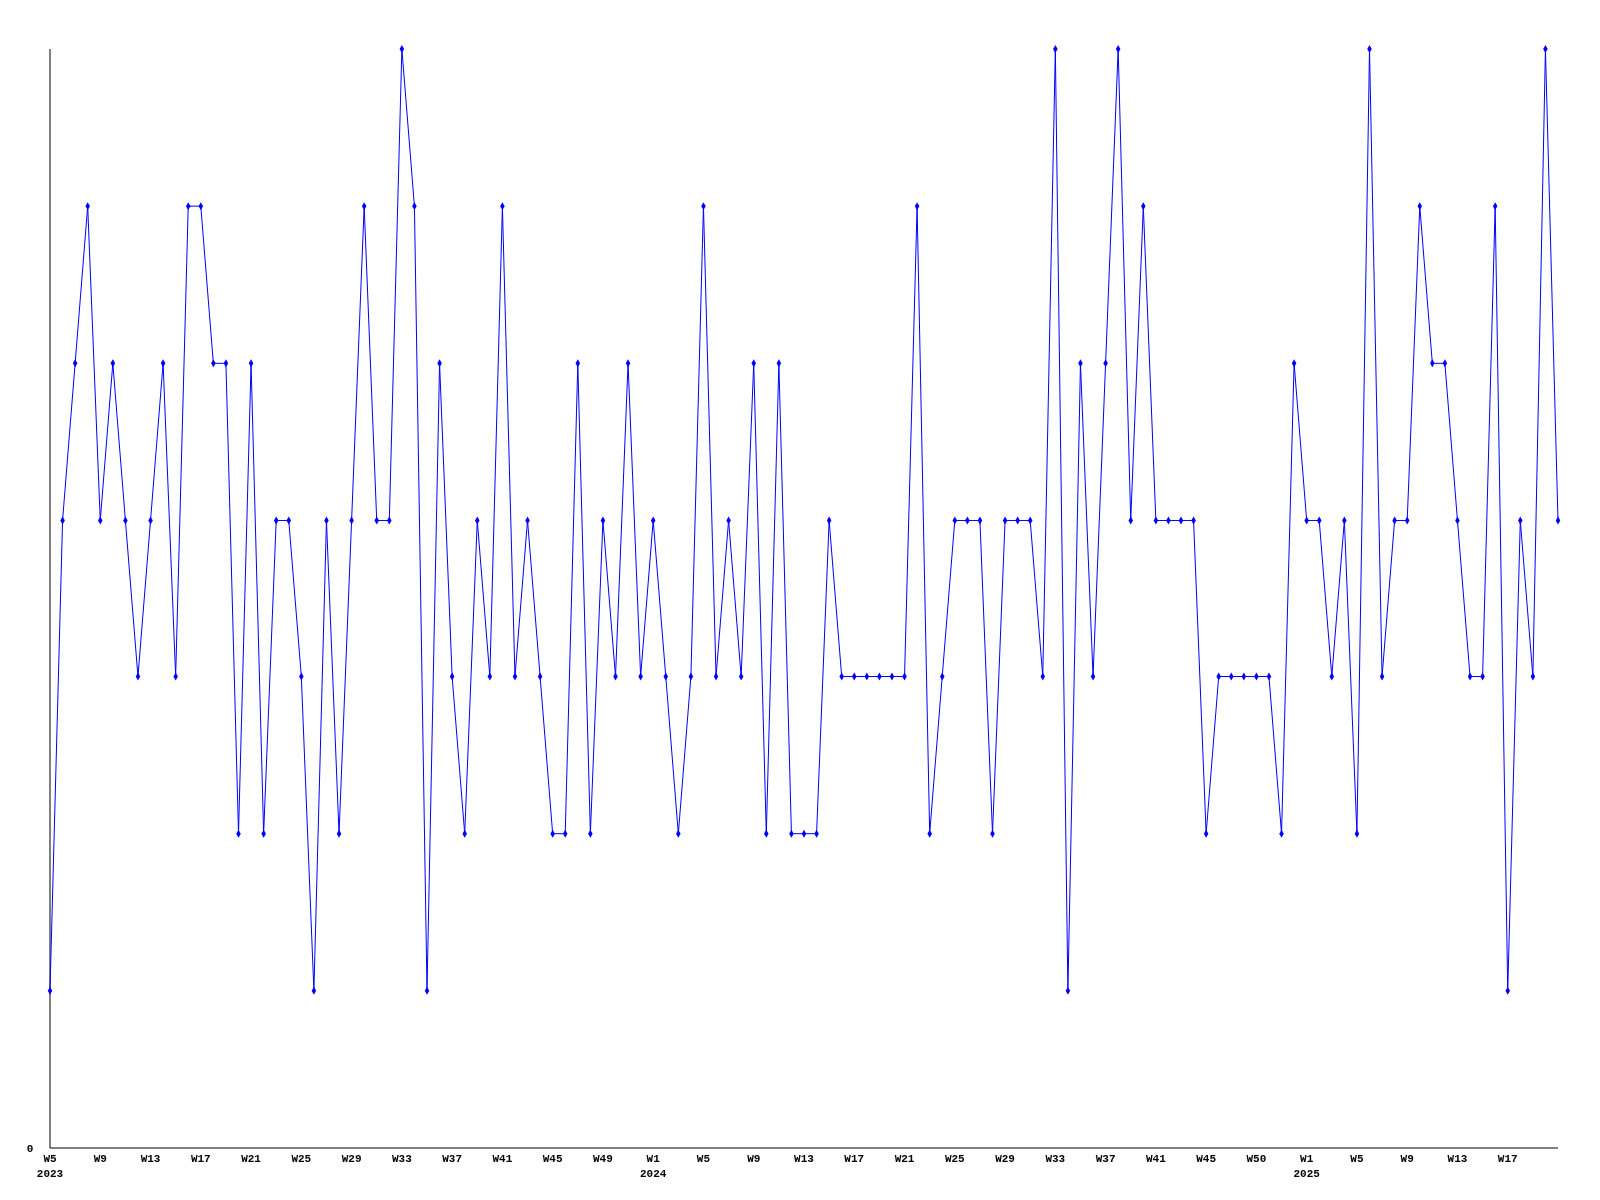  Describe the element at coordinates (50, 1166) in the screenshot. I see `x-tick-label: W5 2023` at that location.